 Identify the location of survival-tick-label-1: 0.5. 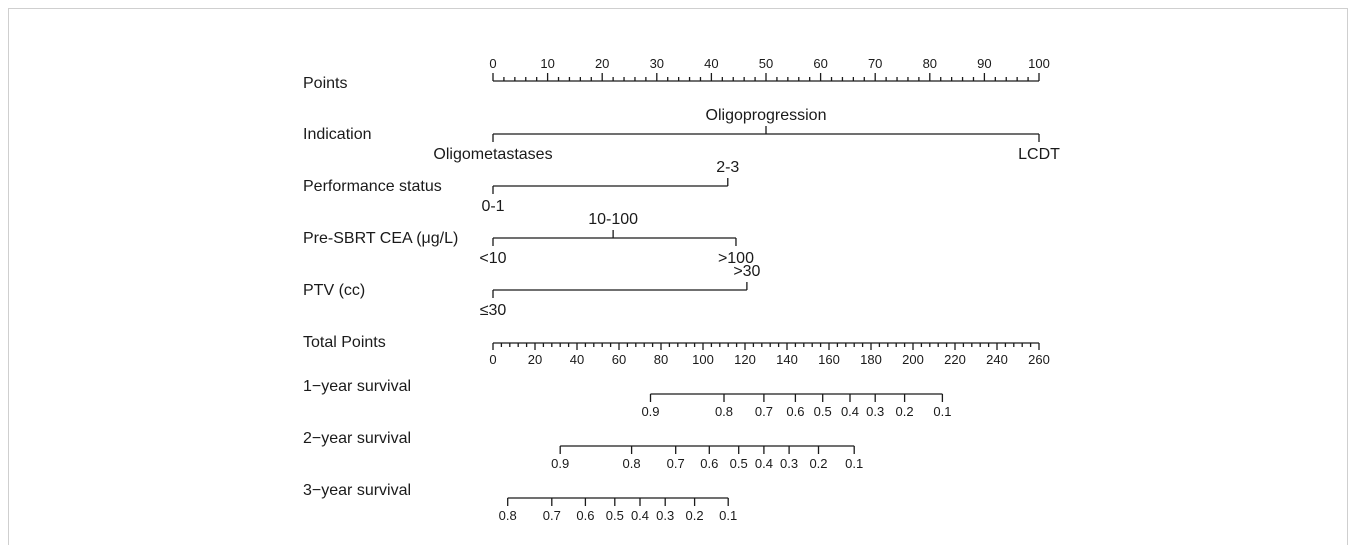
(739, 463).